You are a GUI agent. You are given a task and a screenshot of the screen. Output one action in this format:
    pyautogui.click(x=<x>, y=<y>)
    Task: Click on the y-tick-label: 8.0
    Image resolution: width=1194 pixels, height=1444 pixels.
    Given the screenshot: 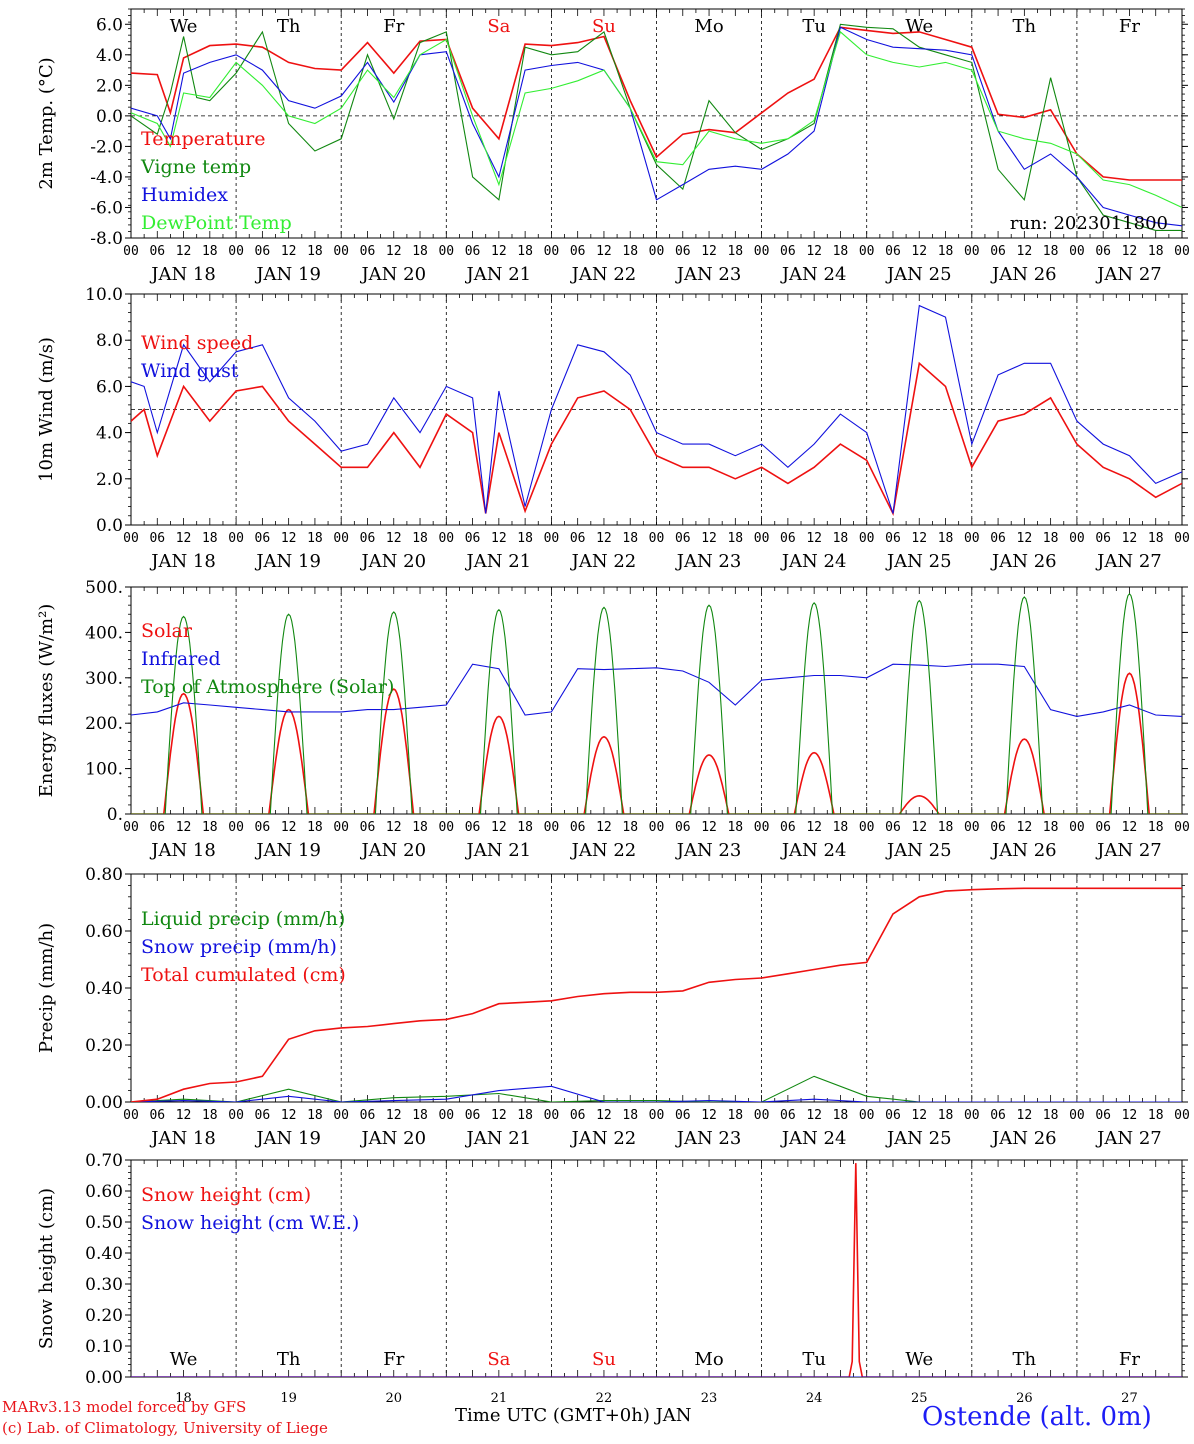 What is the action you would take?
    pyautogui.click(x=109, y=341)
    